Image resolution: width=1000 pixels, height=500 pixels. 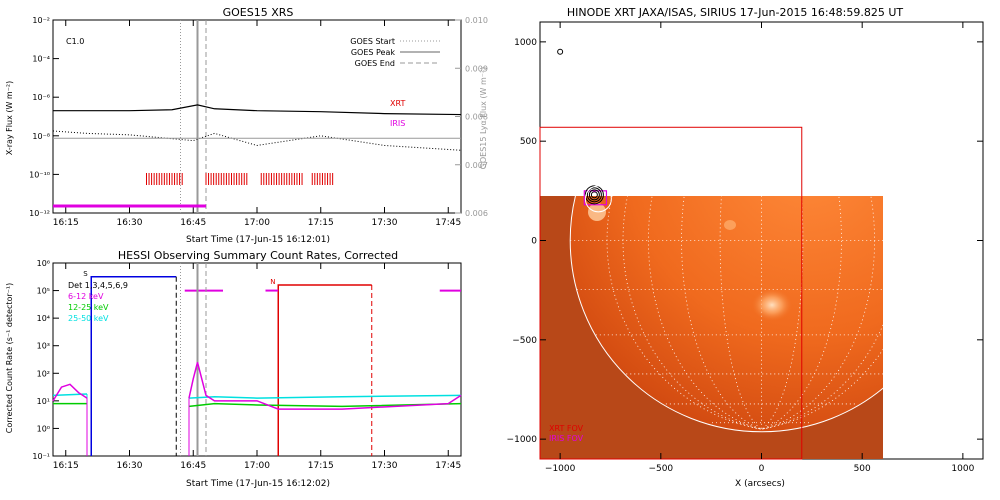 What do you see at coordinates (566, 428) in the screenshot?
I see `xrt-fov-legend: XRT FOV` at bounding box center [566, 428].